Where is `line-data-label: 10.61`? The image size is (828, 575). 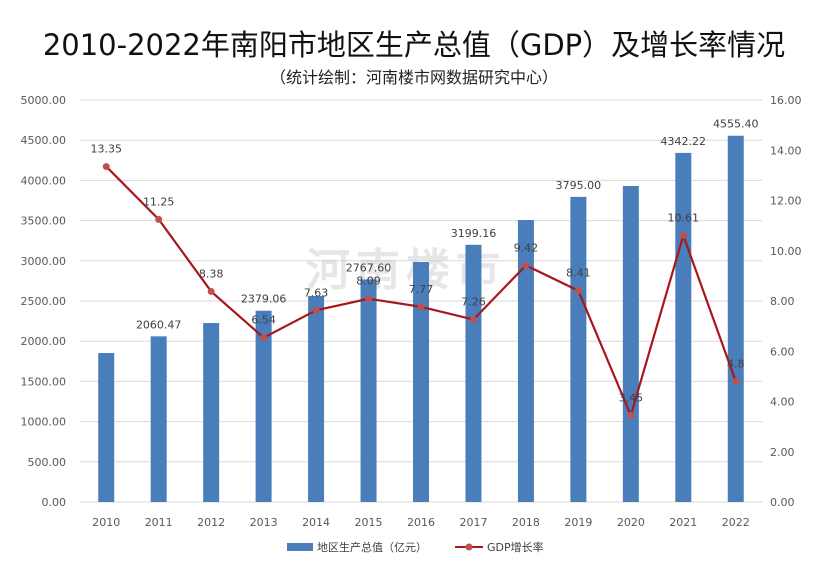
line-data-label: 10.61 is located at coordinates (684, 217).